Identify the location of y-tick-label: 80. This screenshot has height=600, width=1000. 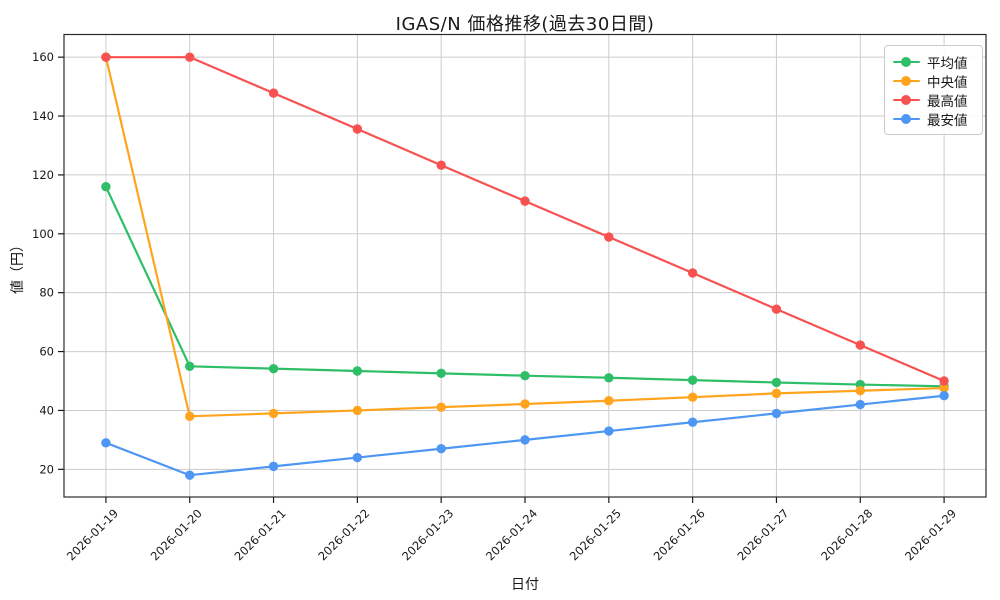
(46, 293).